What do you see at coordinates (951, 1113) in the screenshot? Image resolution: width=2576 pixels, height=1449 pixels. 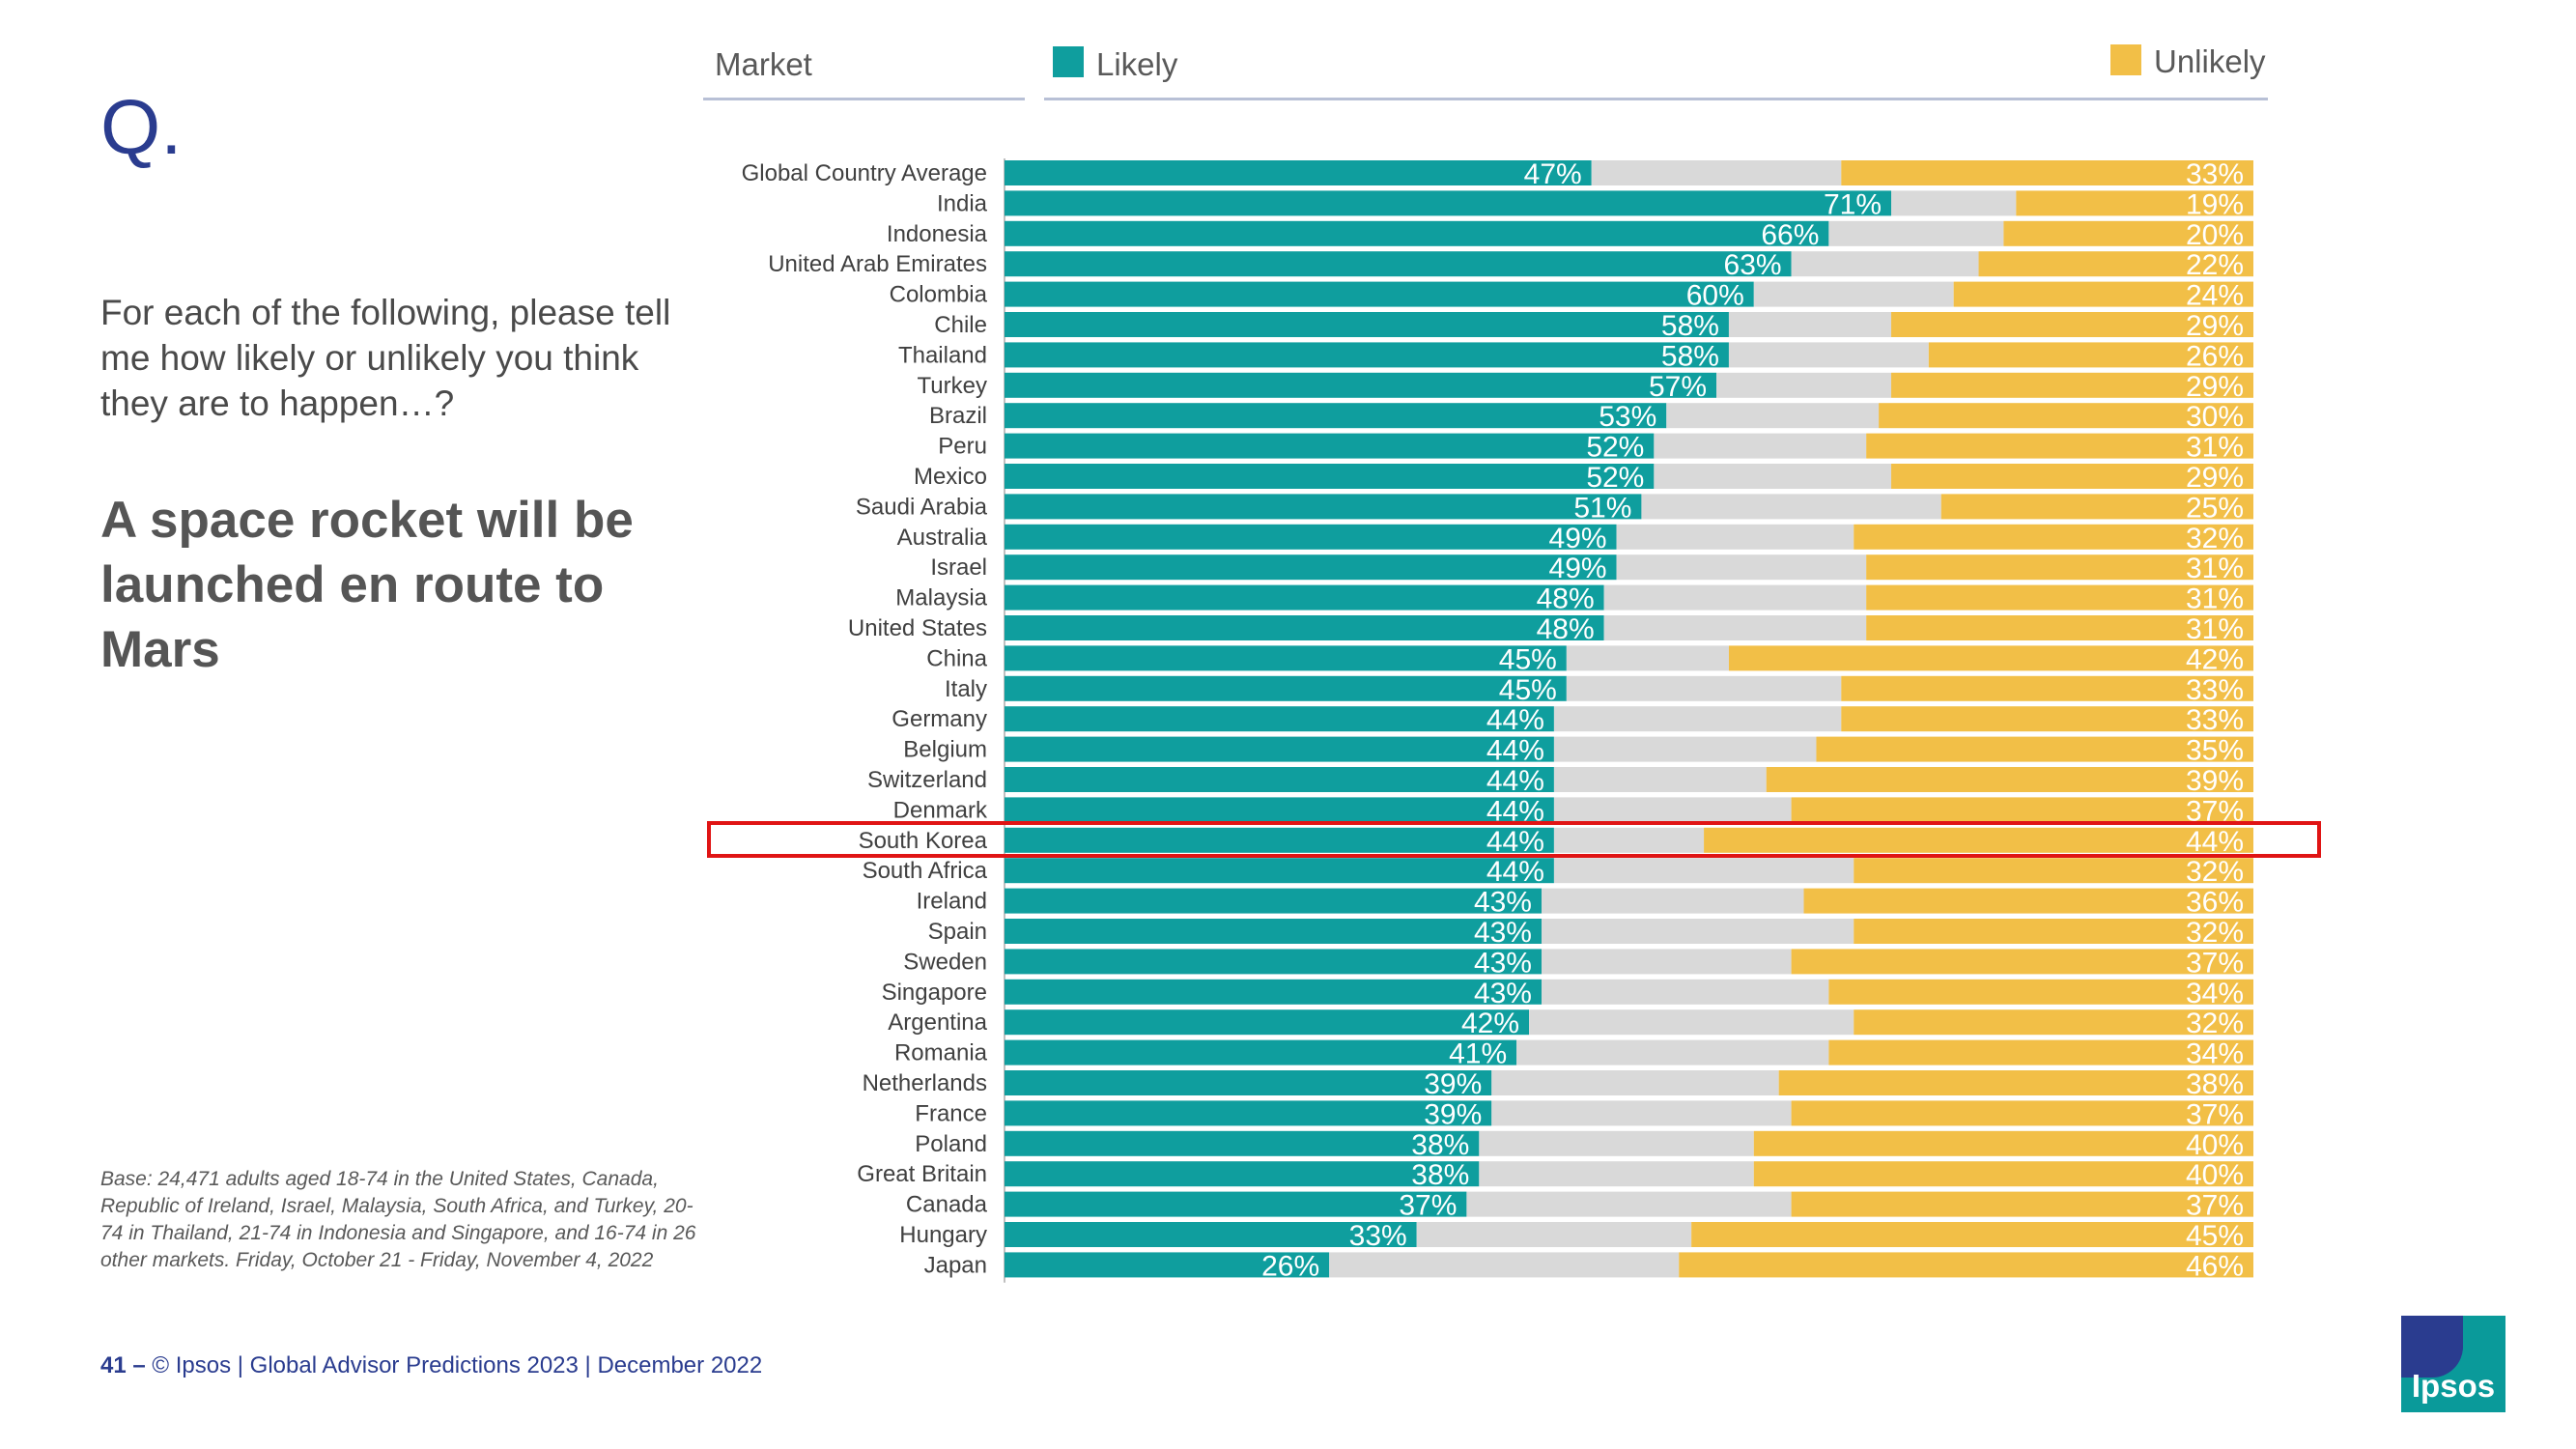 I see `category-label-france: France` at bounding box center [951, 1113].